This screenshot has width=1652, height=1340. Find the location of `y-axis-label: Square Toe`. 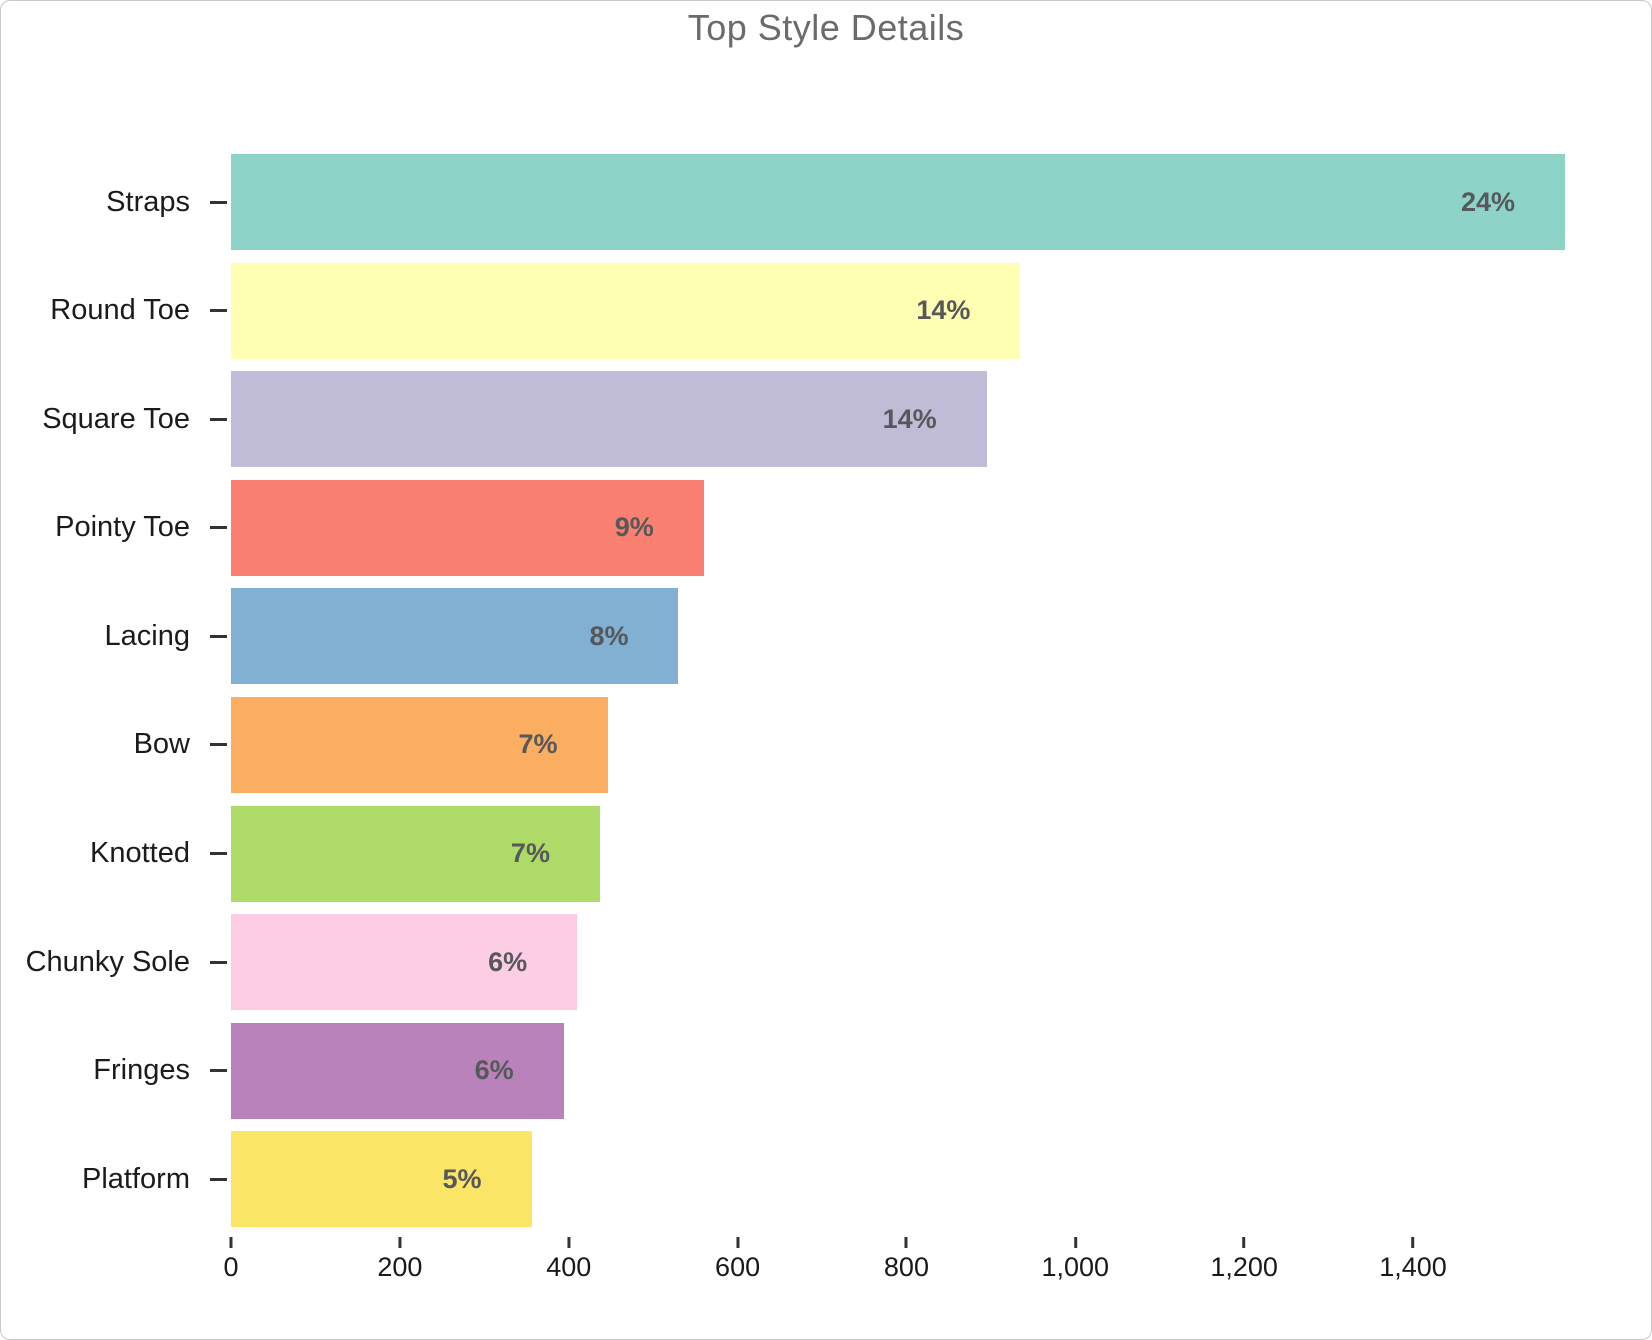

y-axis-label: Square Toe is located at coordinates (116, 418).